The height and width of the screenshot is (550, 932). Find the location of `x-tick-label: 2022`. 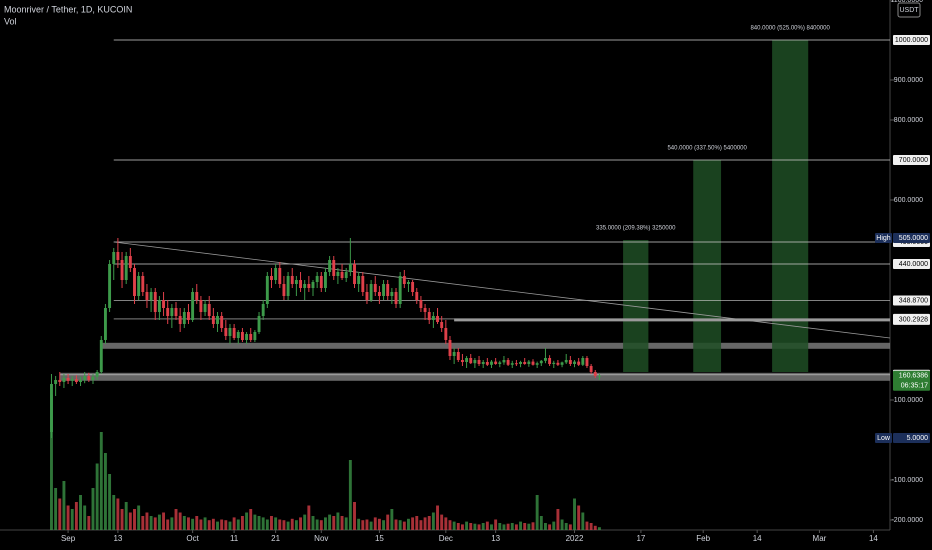

x-tick-label: 2022 is located at coordinates (575, 538).